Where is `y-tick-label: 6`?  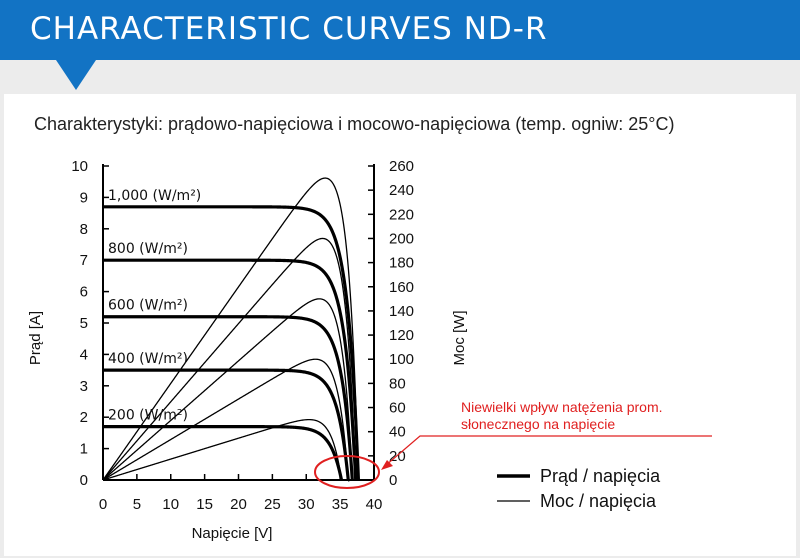
y-tick-label: 6 is located at coordinates (84, 292).